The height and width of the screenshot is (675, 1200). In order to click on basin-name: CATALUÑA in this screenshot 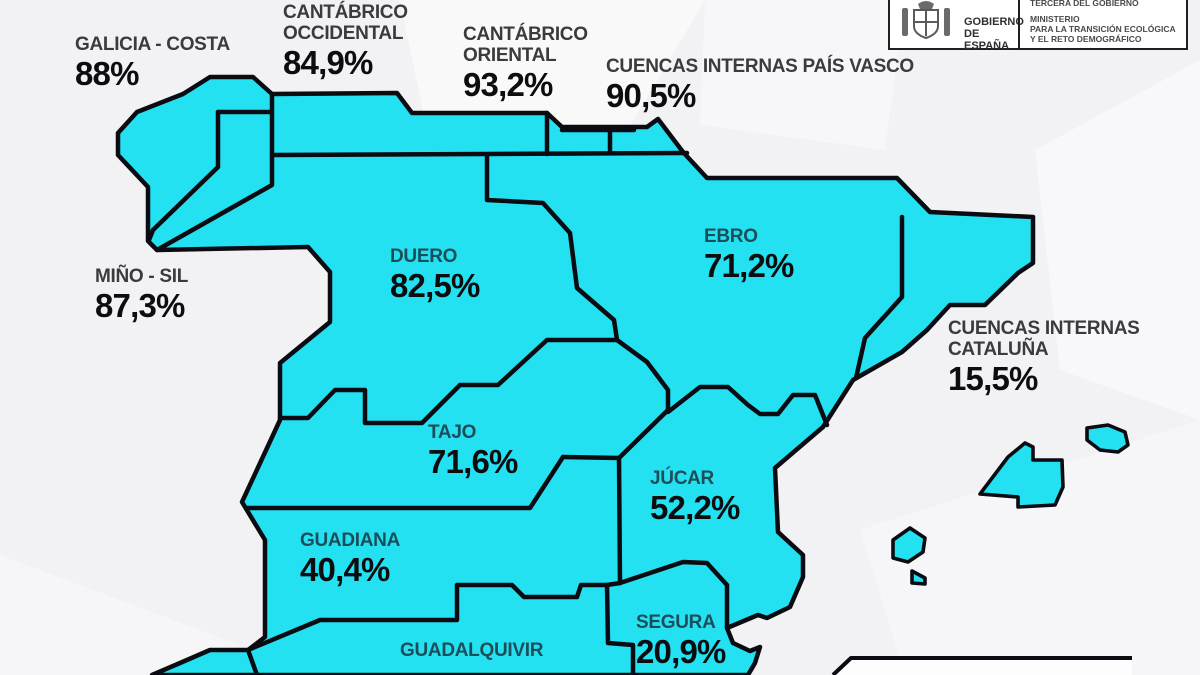, I will do `click(998, 349)`.